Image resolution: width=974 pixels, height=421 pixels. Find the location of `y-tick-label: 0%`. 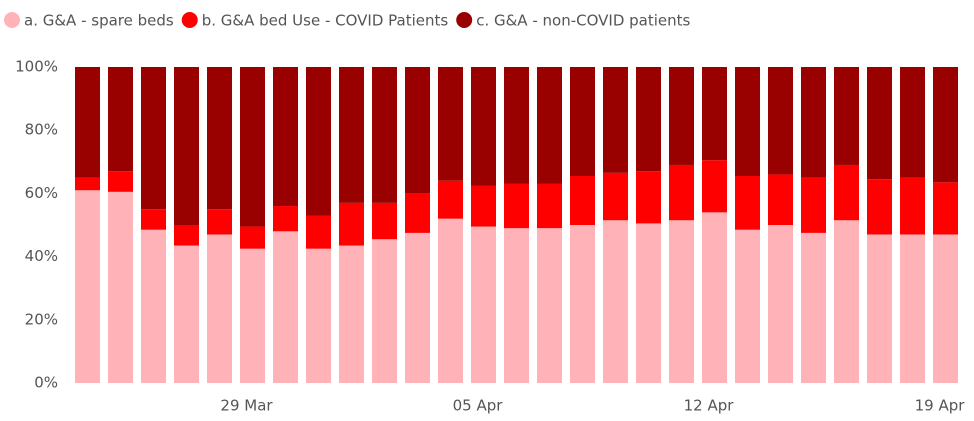

y-tick-label: 0% is located at coordinates (46, 383).